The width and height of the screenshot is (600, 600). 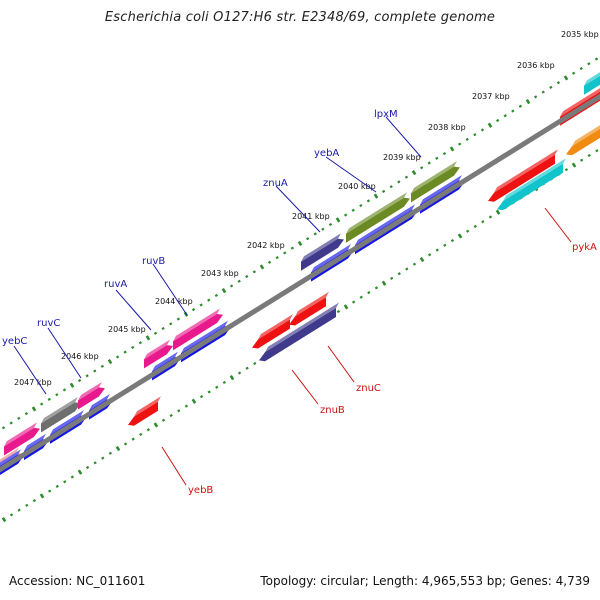 I want to click on gene-znuC, so click(x=309, y=308).